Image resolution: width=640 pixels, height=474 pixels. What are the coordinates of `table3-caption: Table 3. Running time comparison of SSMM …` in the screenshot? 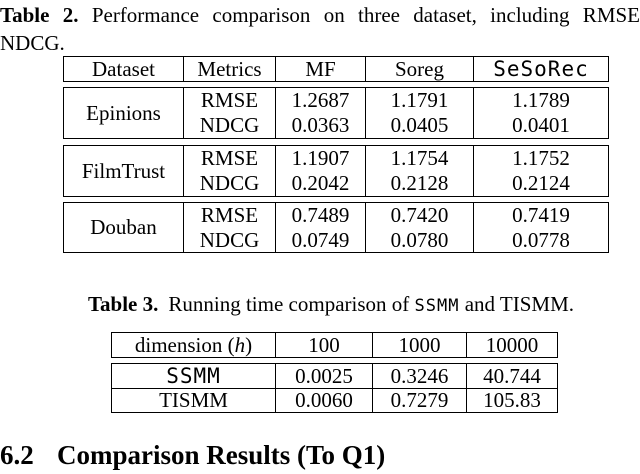 It's located at (320, 304).